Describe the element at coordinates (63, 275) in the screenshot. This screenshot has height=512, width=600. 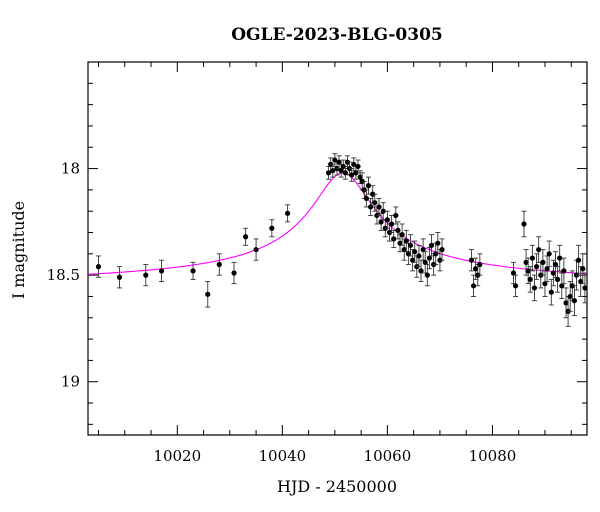
I see `y-tick-label: 18.5` at that location.